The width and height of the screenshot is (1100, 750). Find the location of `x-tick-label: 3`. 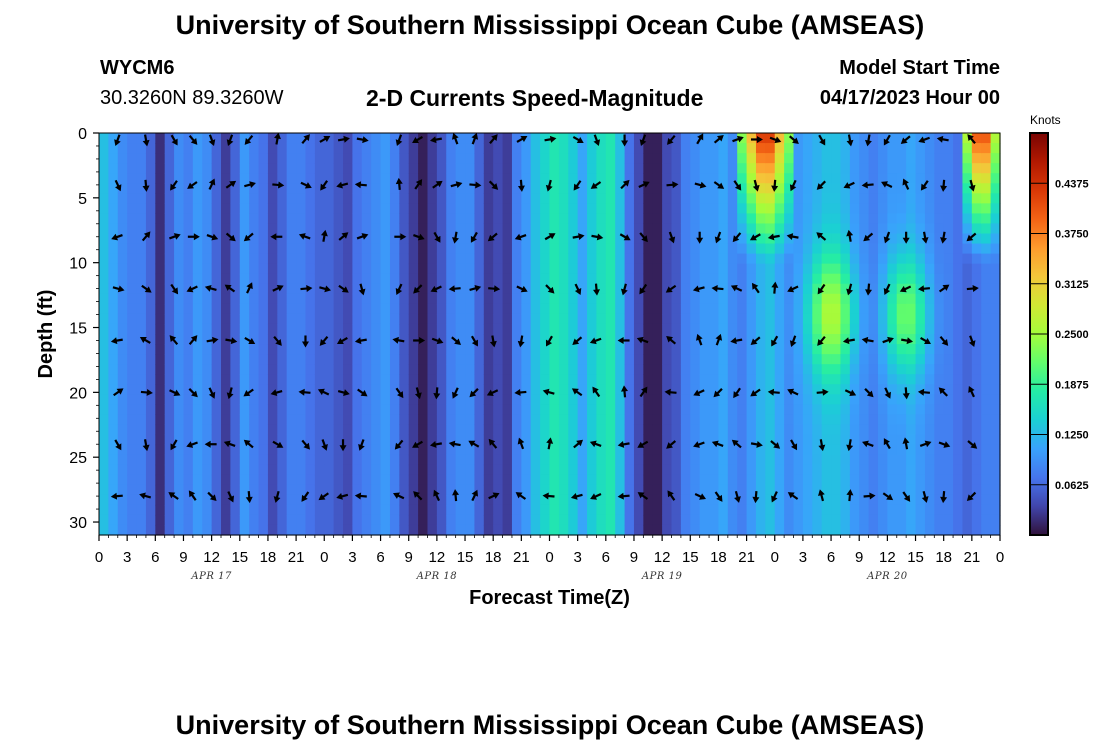

x-tick-label: 3 is located at coordinates (577, 557).